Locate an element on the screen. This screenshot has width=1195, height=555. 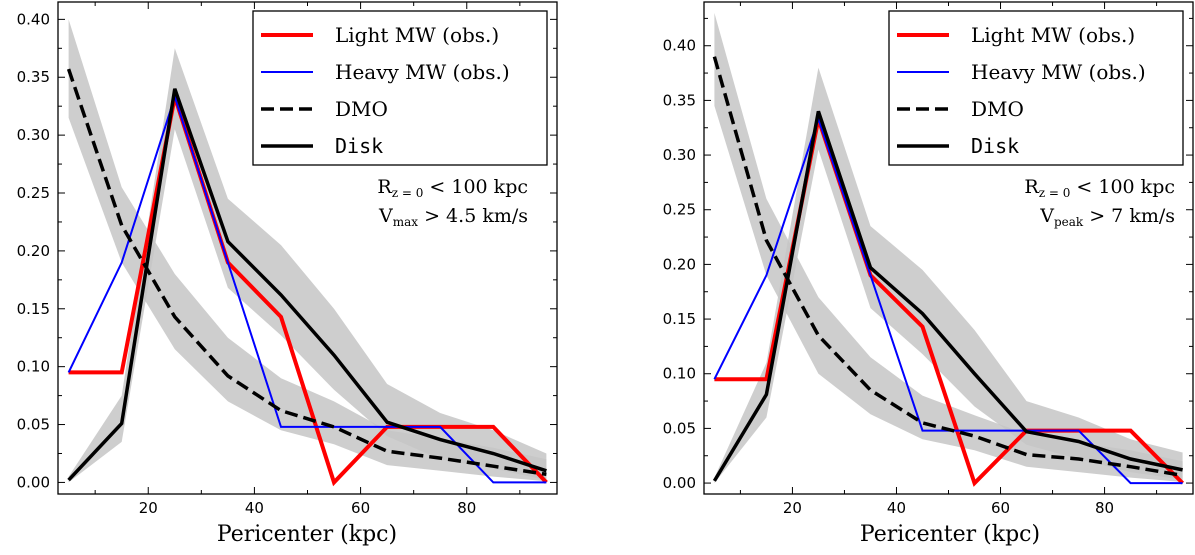
left-annotation: Rz = 0 < 100 kpc Vmax > 4.5 km/s is located at coordinates (452, 202).